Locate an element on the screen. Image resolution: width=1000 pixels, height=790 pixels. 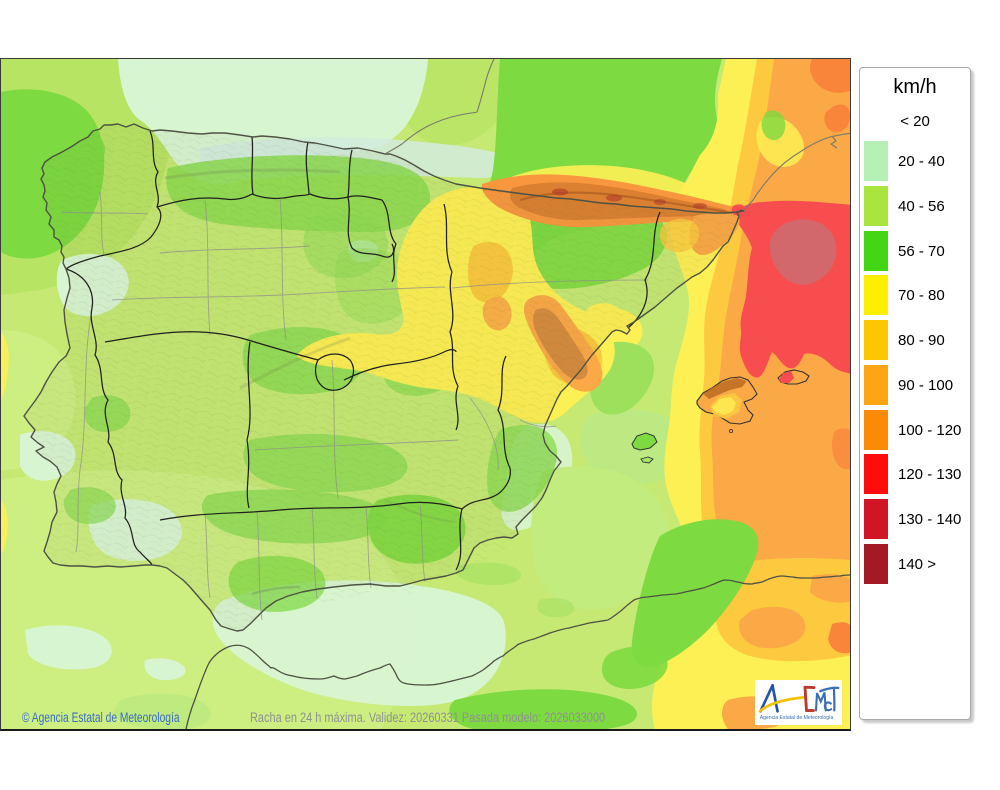
svg-text:Agencia Estatal de Meteorologí: Agencia Estatal de Meteorología is located at coordinates (797, 718).